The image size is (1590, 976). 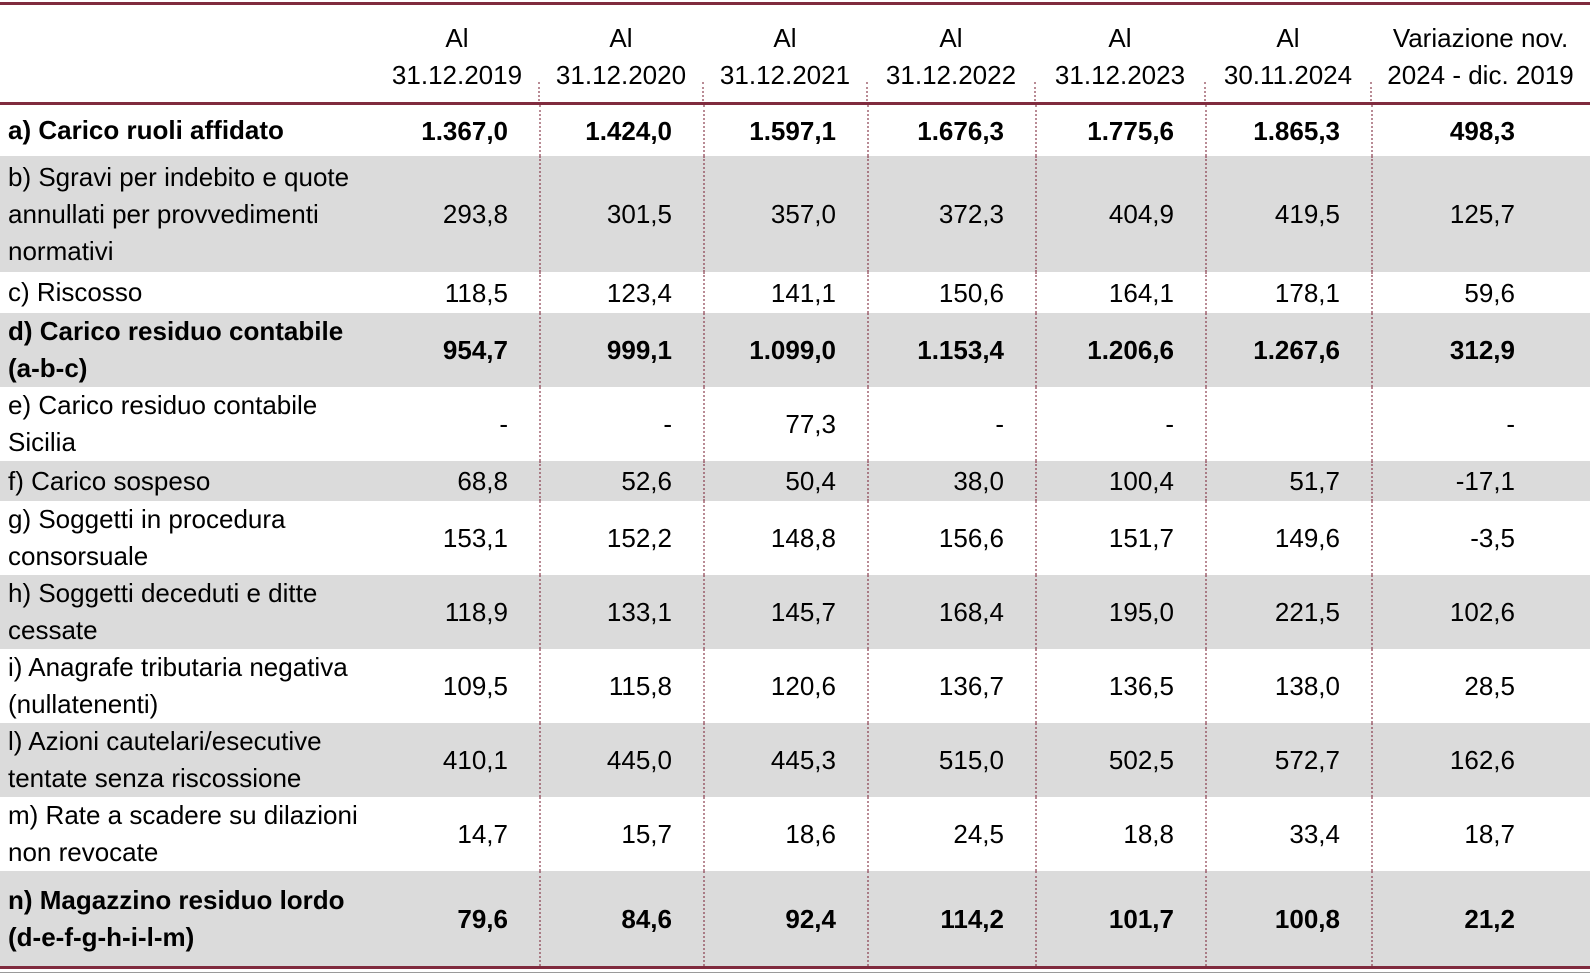 What do you see at coordinates (482, 834) in the screenshot?
I see `cell-y2019: 14,7` at bounding box center [482, 834].